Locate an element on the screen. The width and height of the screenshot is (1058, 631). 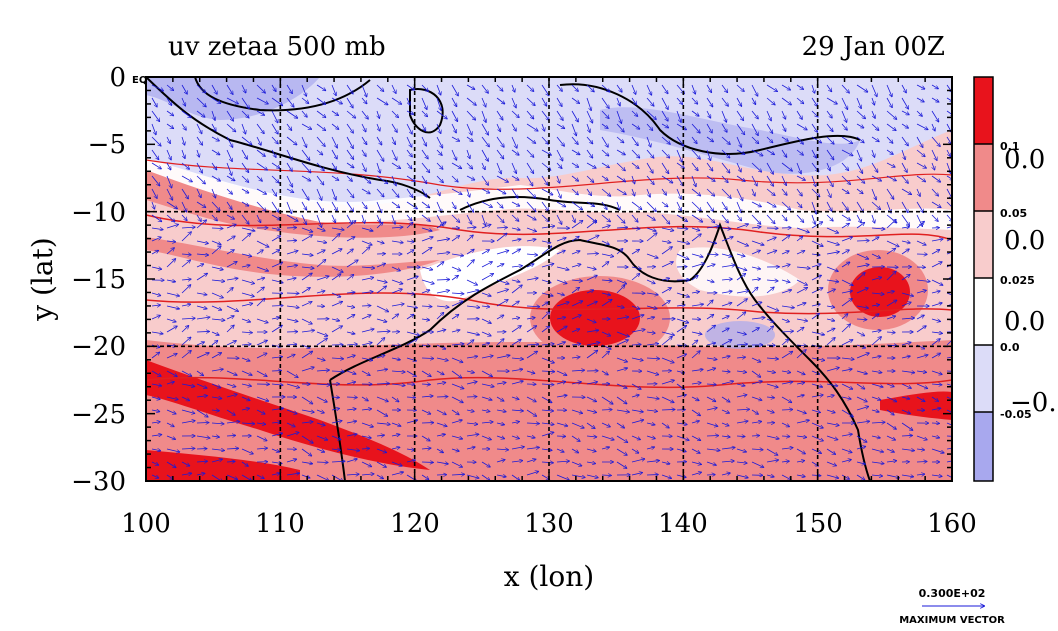
vector-legend-label: MAXIMUM VECTOR is located at coordinates (952, 620).